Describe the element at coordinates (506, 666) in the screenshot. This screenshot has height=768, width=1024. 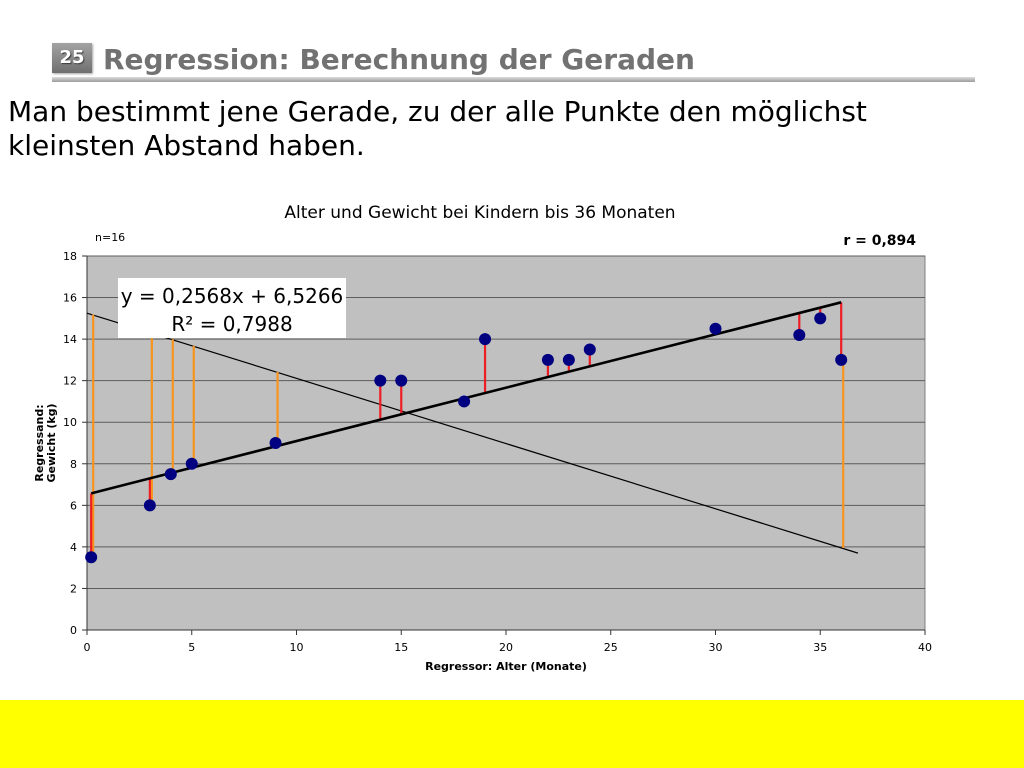
I see `x-axis-title: Regressor: Alter (Monate)` at that location.